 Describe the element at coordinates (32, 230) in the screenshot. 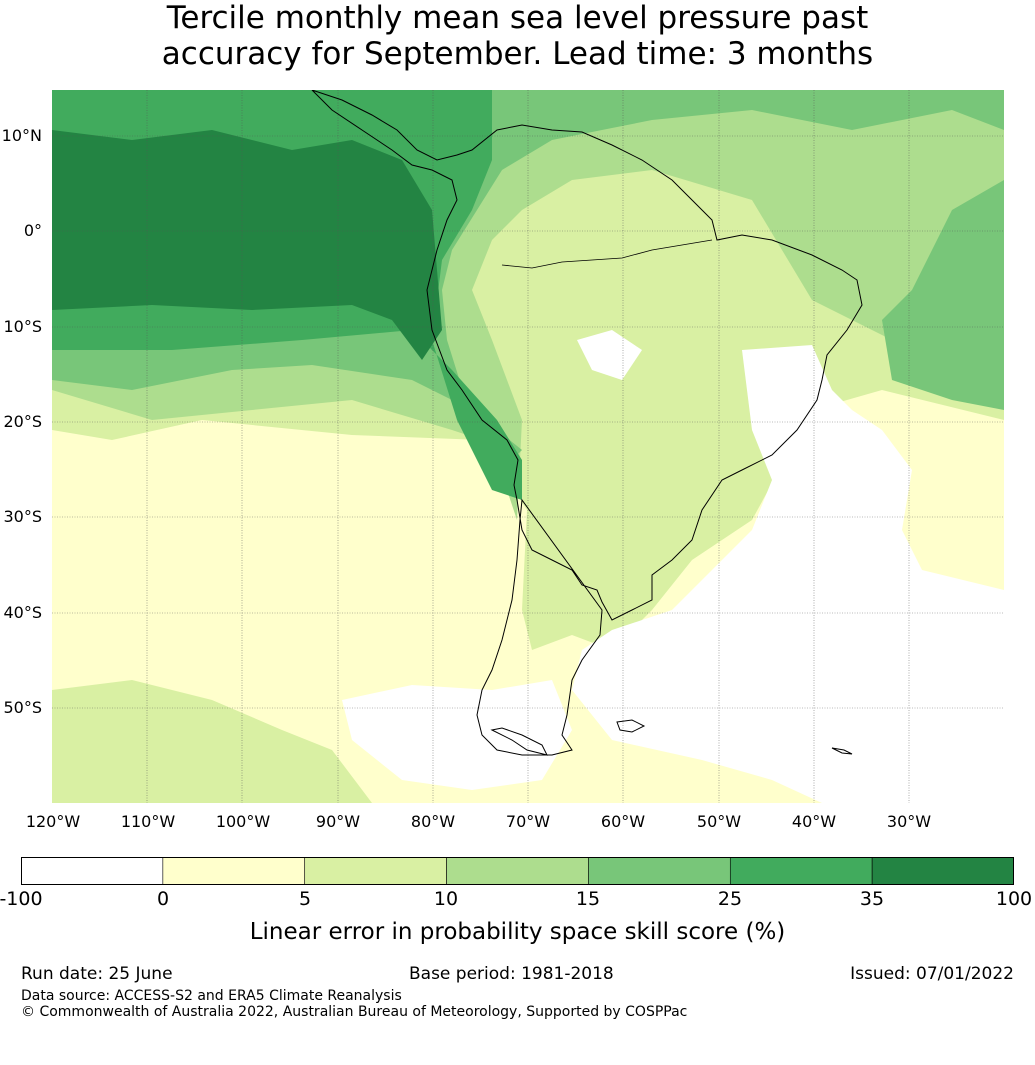

I see `lat-label-0: 0°` at that location.